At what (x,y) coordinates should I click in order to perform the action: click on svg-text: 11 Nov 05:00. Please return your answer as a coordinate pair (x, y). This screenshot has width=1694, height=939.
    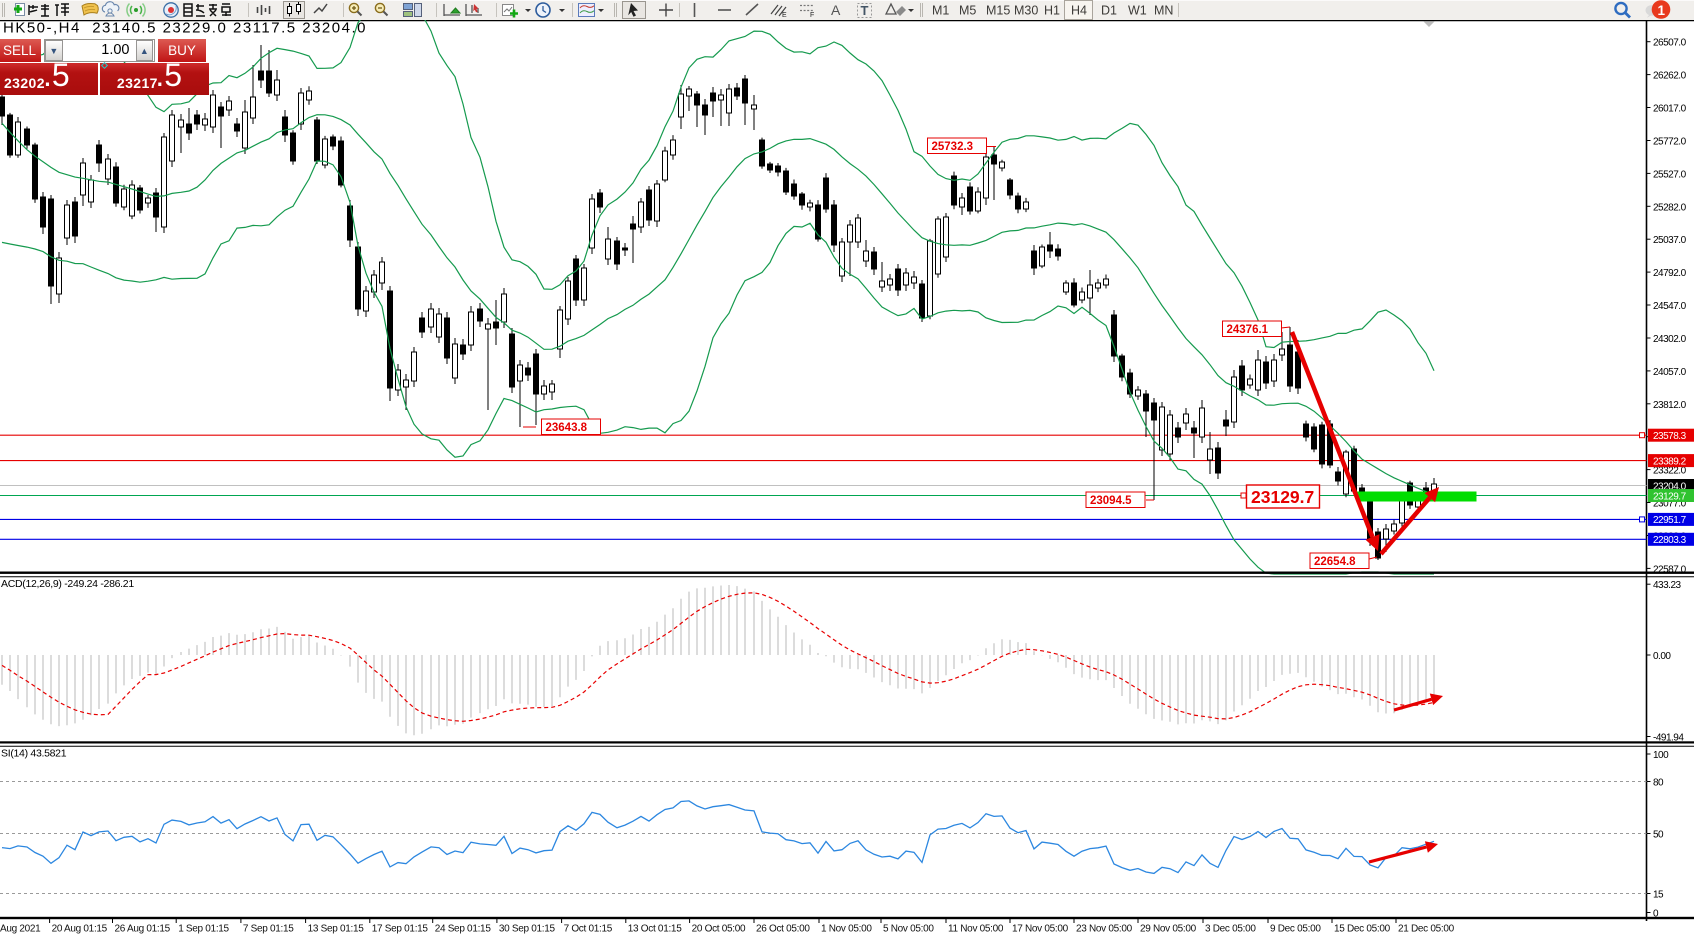
    Looking at the image, I should click on (976, 929).